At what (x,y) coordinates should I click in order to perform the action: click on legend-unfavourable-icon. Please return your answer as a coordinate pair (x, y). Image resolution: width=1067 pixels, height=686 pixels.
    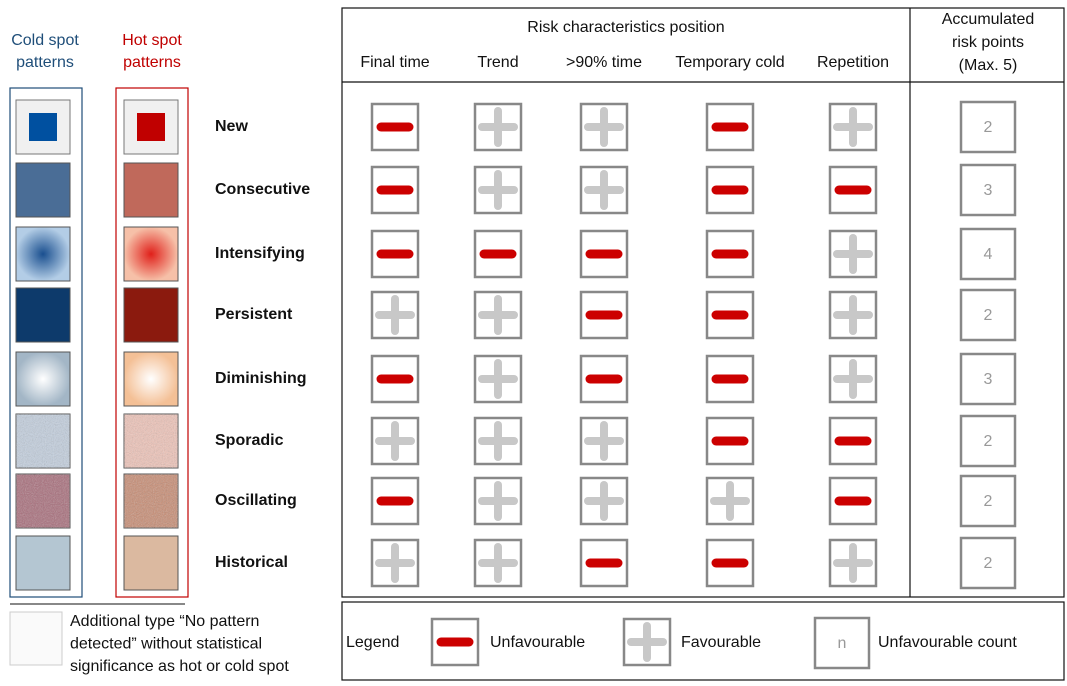
    Looking at the image, I should click on (455, 642).